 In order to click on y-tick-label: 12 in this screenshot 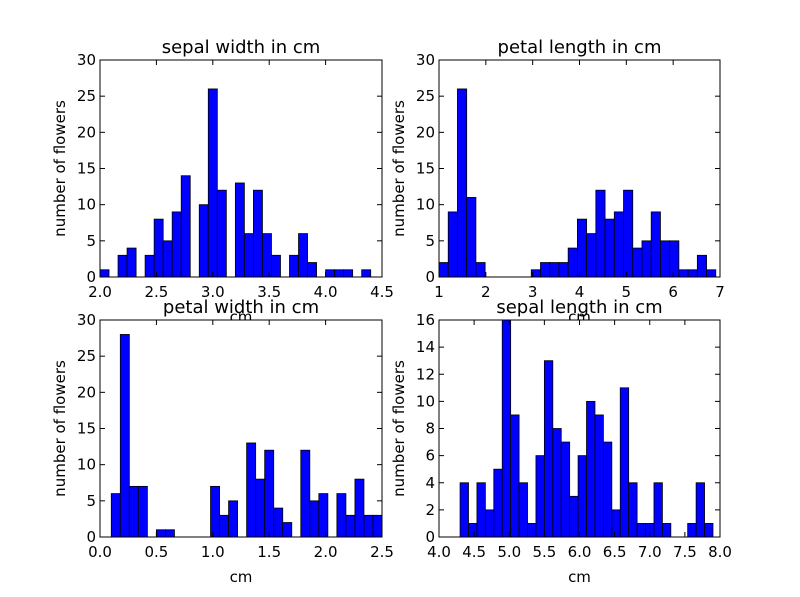, I will do `click(425, 374)`.